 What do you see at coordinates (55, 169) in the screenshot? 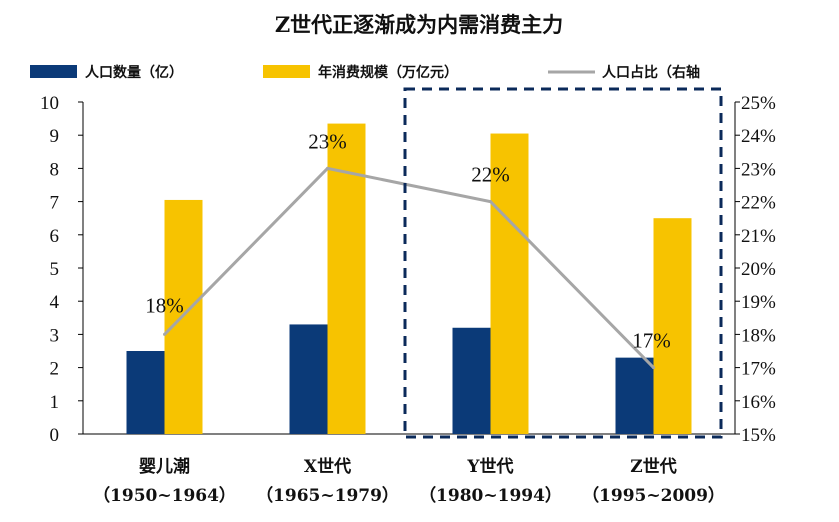
I see `left-tick-label: 8` at bounding box center [55, 169].